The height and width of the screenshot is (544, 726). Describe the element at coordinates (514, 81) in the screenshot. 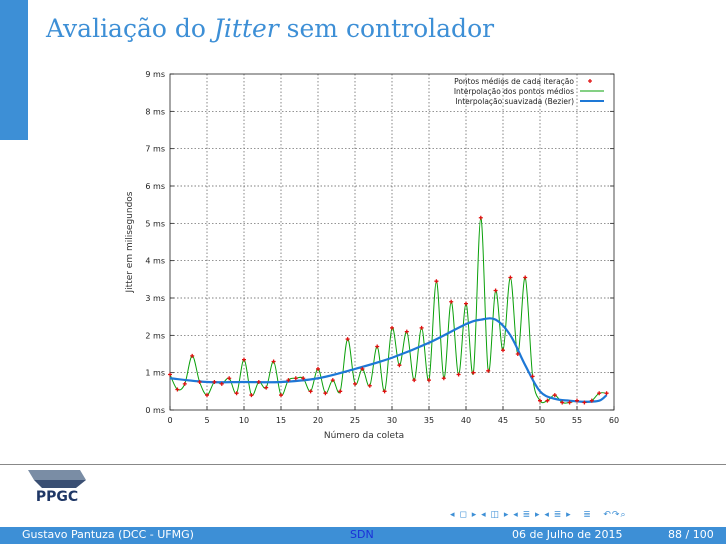

I see `legend-label: Pontos médios de cada iteração` at that location.